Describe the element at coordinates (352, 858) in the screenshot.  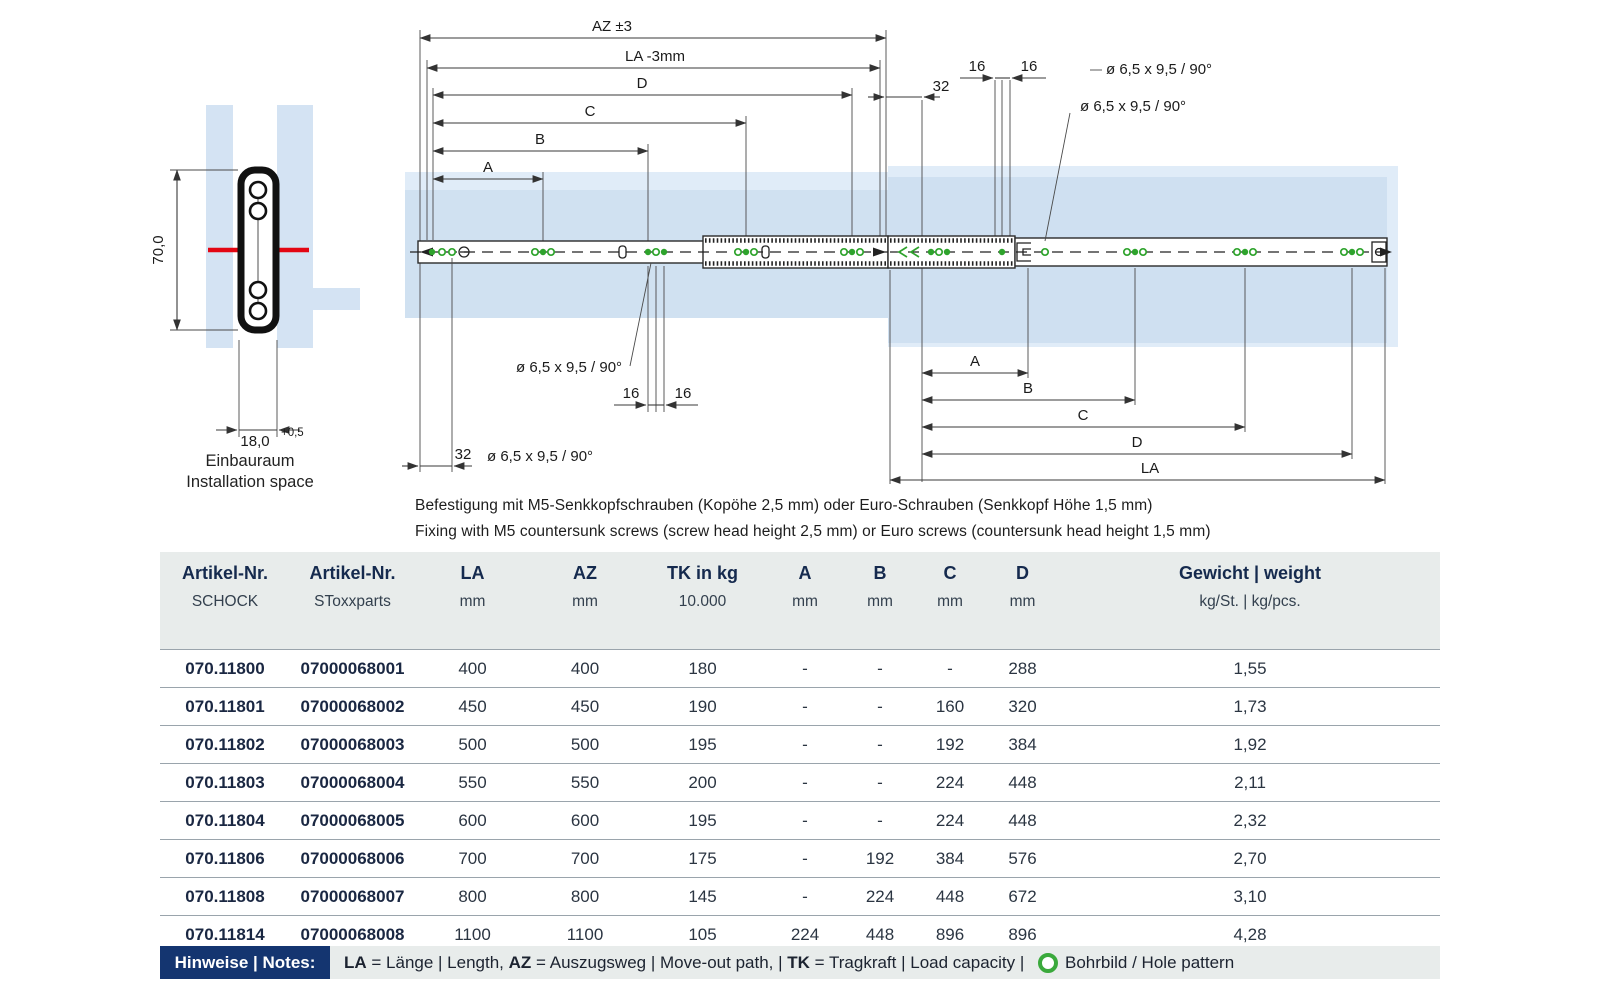
I see `table-cell: 07000068006` at that location.